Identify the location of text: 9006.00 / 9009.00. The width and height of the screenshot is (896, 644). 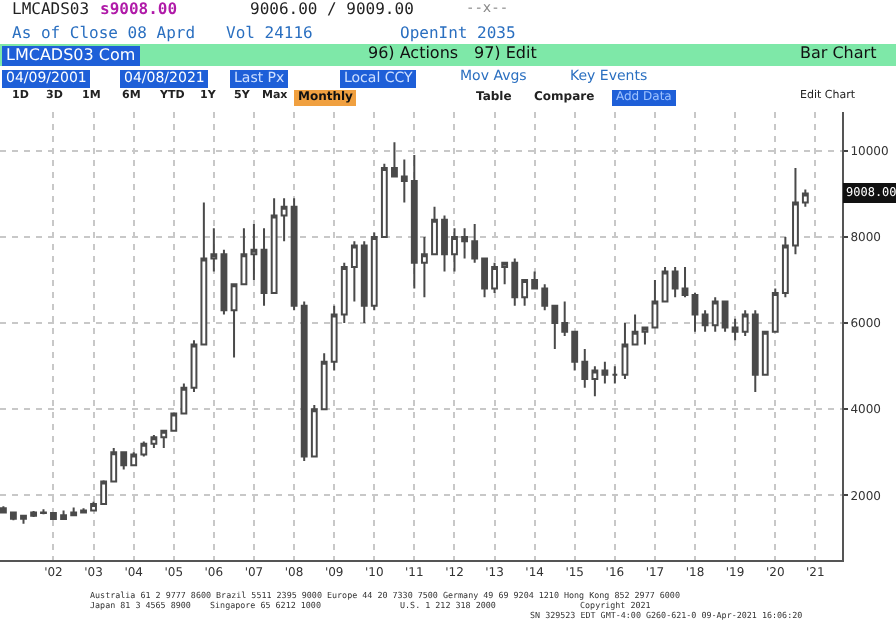
(332, 9).